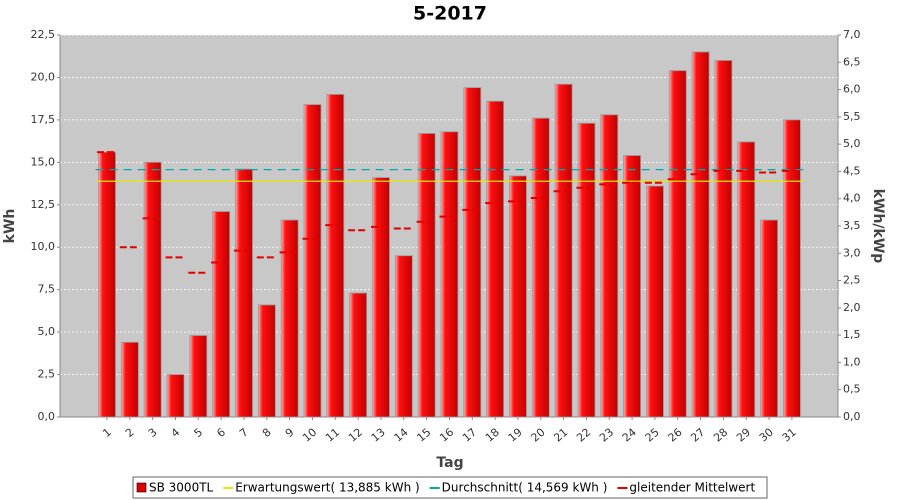 This screenshot has width=900, height=500. I want to click on y-tick-label: 17,5, so click(43, 119).